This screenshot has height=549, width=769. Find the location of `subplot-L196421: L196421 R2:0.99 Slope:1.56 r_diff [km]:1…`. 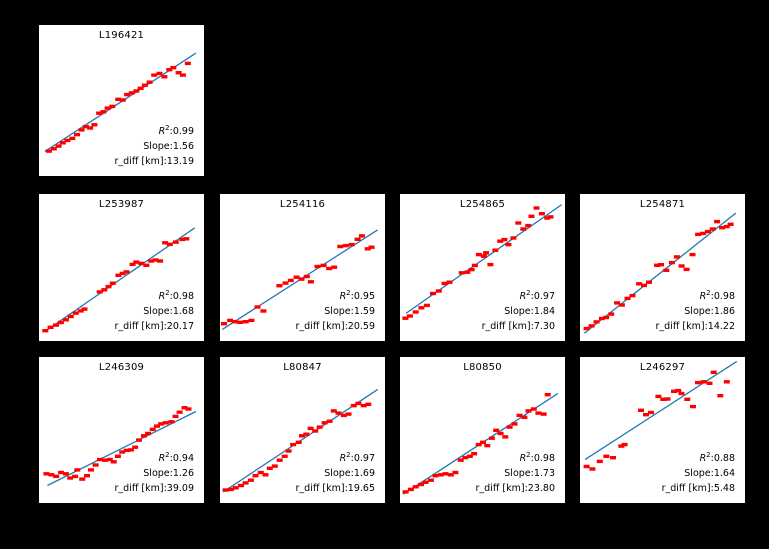

subplot-L196421: L196421 R2:0.99 Slope:1.56 r_diff [km]:1… is located at coordinates (121, 100).